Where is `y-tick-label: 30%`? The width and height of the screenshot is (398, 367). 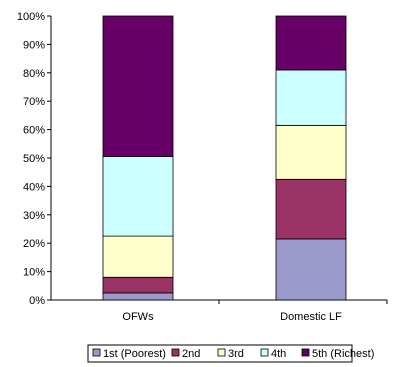 y-tick-label: 30% is located at coordinates (34, 216).